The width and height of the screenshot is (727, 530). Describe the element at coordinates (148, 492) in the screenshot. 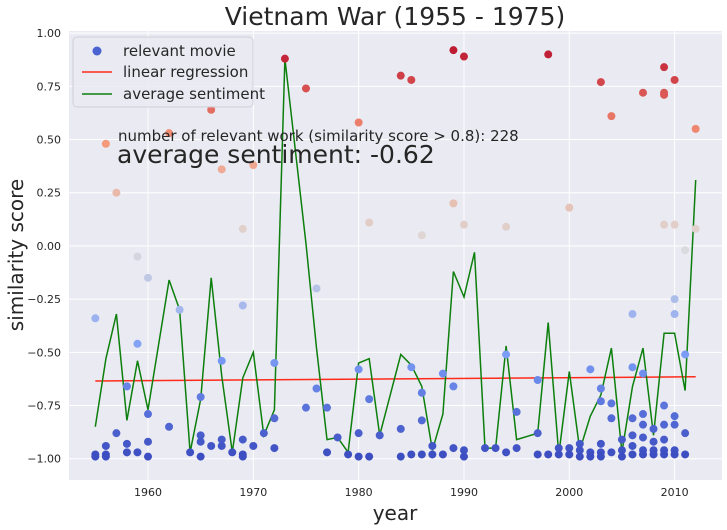

I see `x-tick-label: 1960` at that location.